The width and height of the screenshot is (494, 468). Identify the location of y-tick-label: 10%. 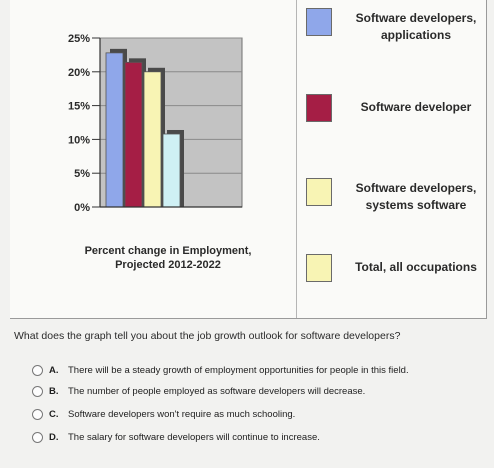
(79, 140).